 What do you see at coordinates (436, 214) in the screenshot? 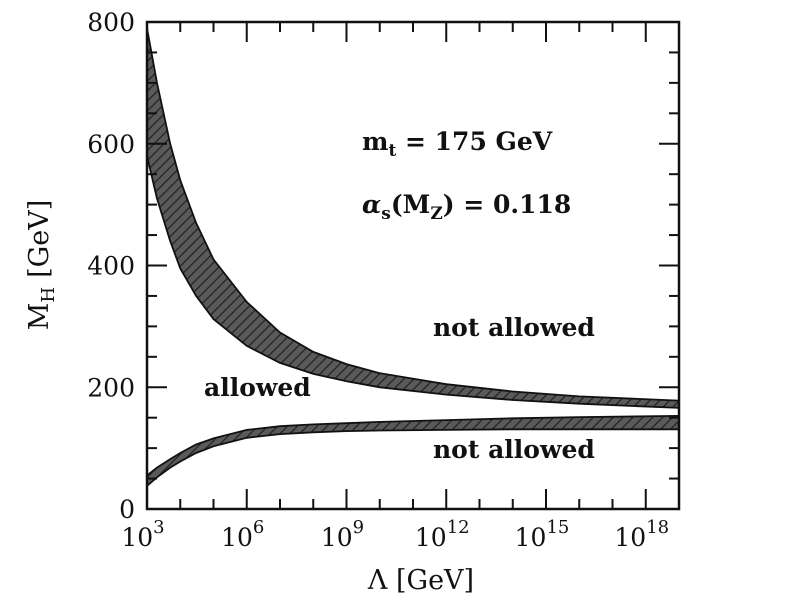
I see `alpha-arg-subscript: Z` at bounding box center [436, 214].